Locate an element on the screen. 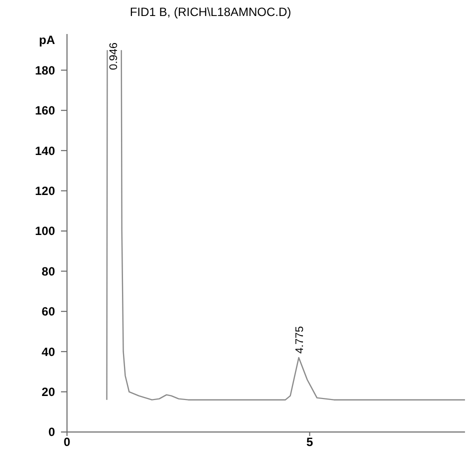 The image size is (471, 450). y-tick-label: 140 is located at coordinates (45, 151).